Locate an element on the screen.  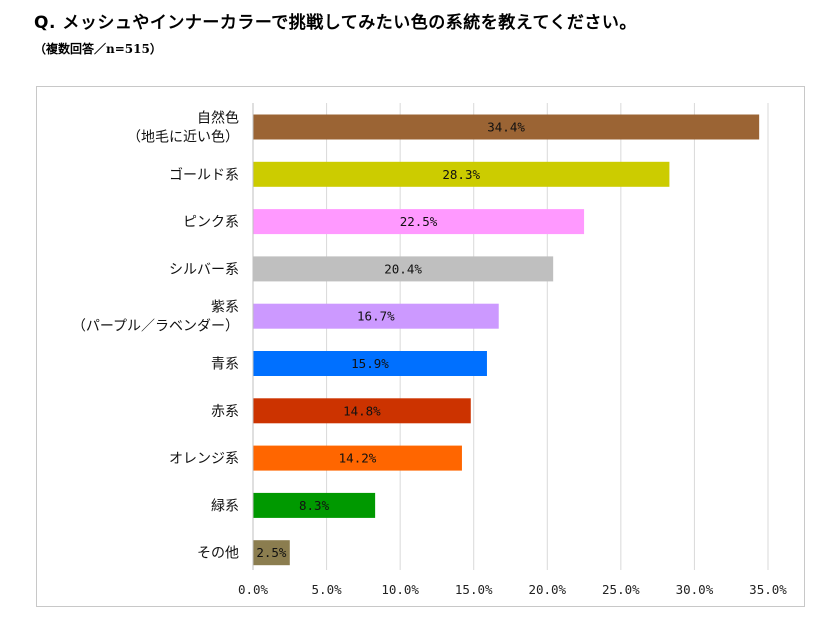
x-tick-label: 30.0% is located at coordinates (695, 589).